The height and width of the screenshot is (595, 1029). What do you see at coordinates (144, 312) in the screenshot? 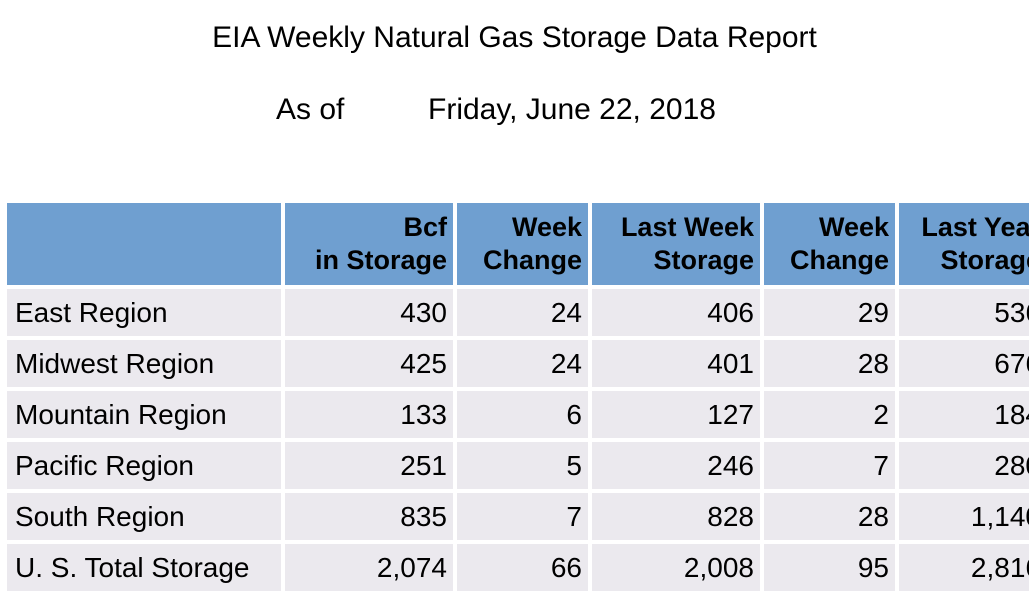
I see `region-name-cell: East Region` at bounding box center [144, 312].